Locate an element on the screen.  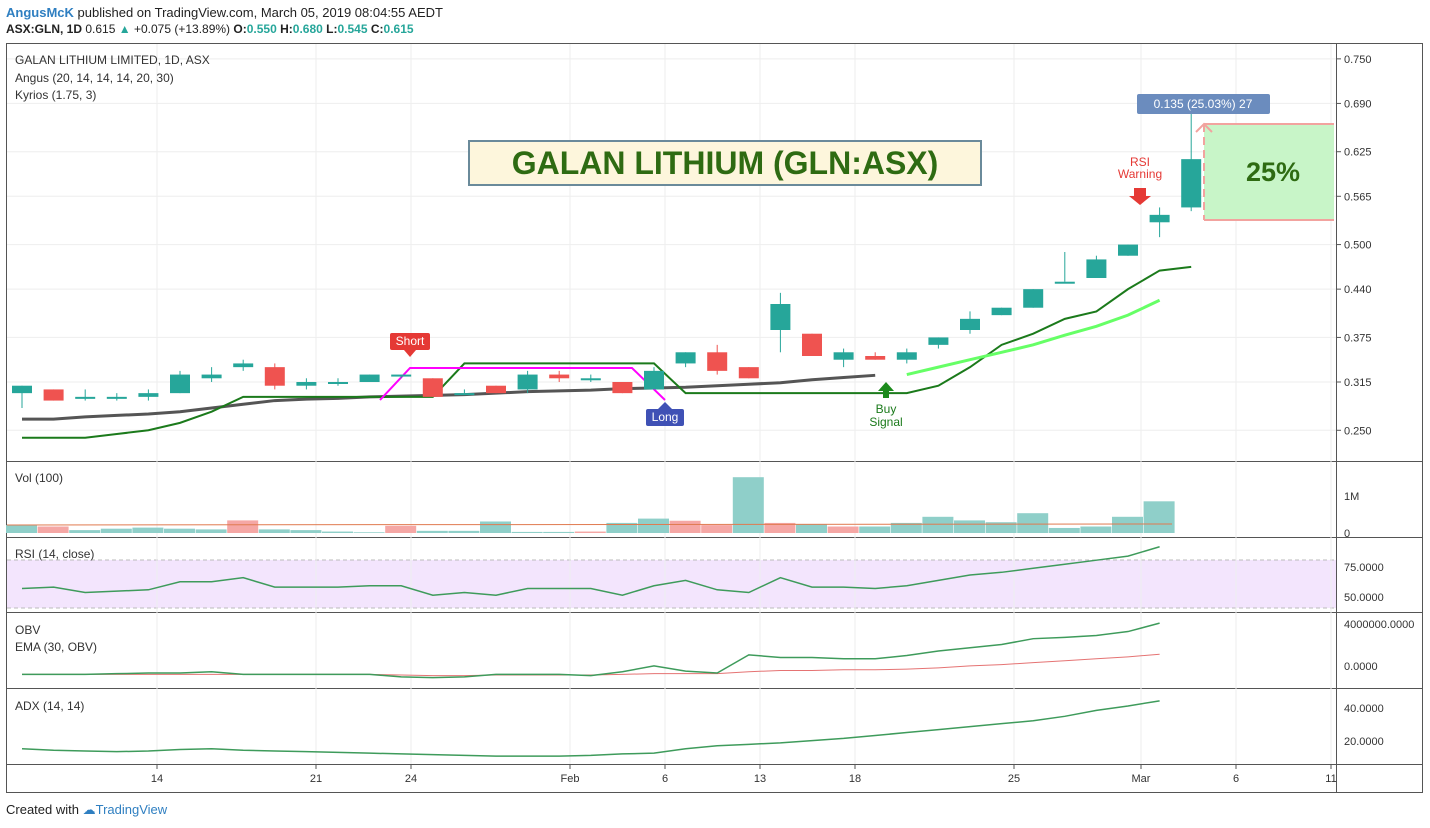
up-arrow-icon: ▲ is located at coordinates (124, 29).